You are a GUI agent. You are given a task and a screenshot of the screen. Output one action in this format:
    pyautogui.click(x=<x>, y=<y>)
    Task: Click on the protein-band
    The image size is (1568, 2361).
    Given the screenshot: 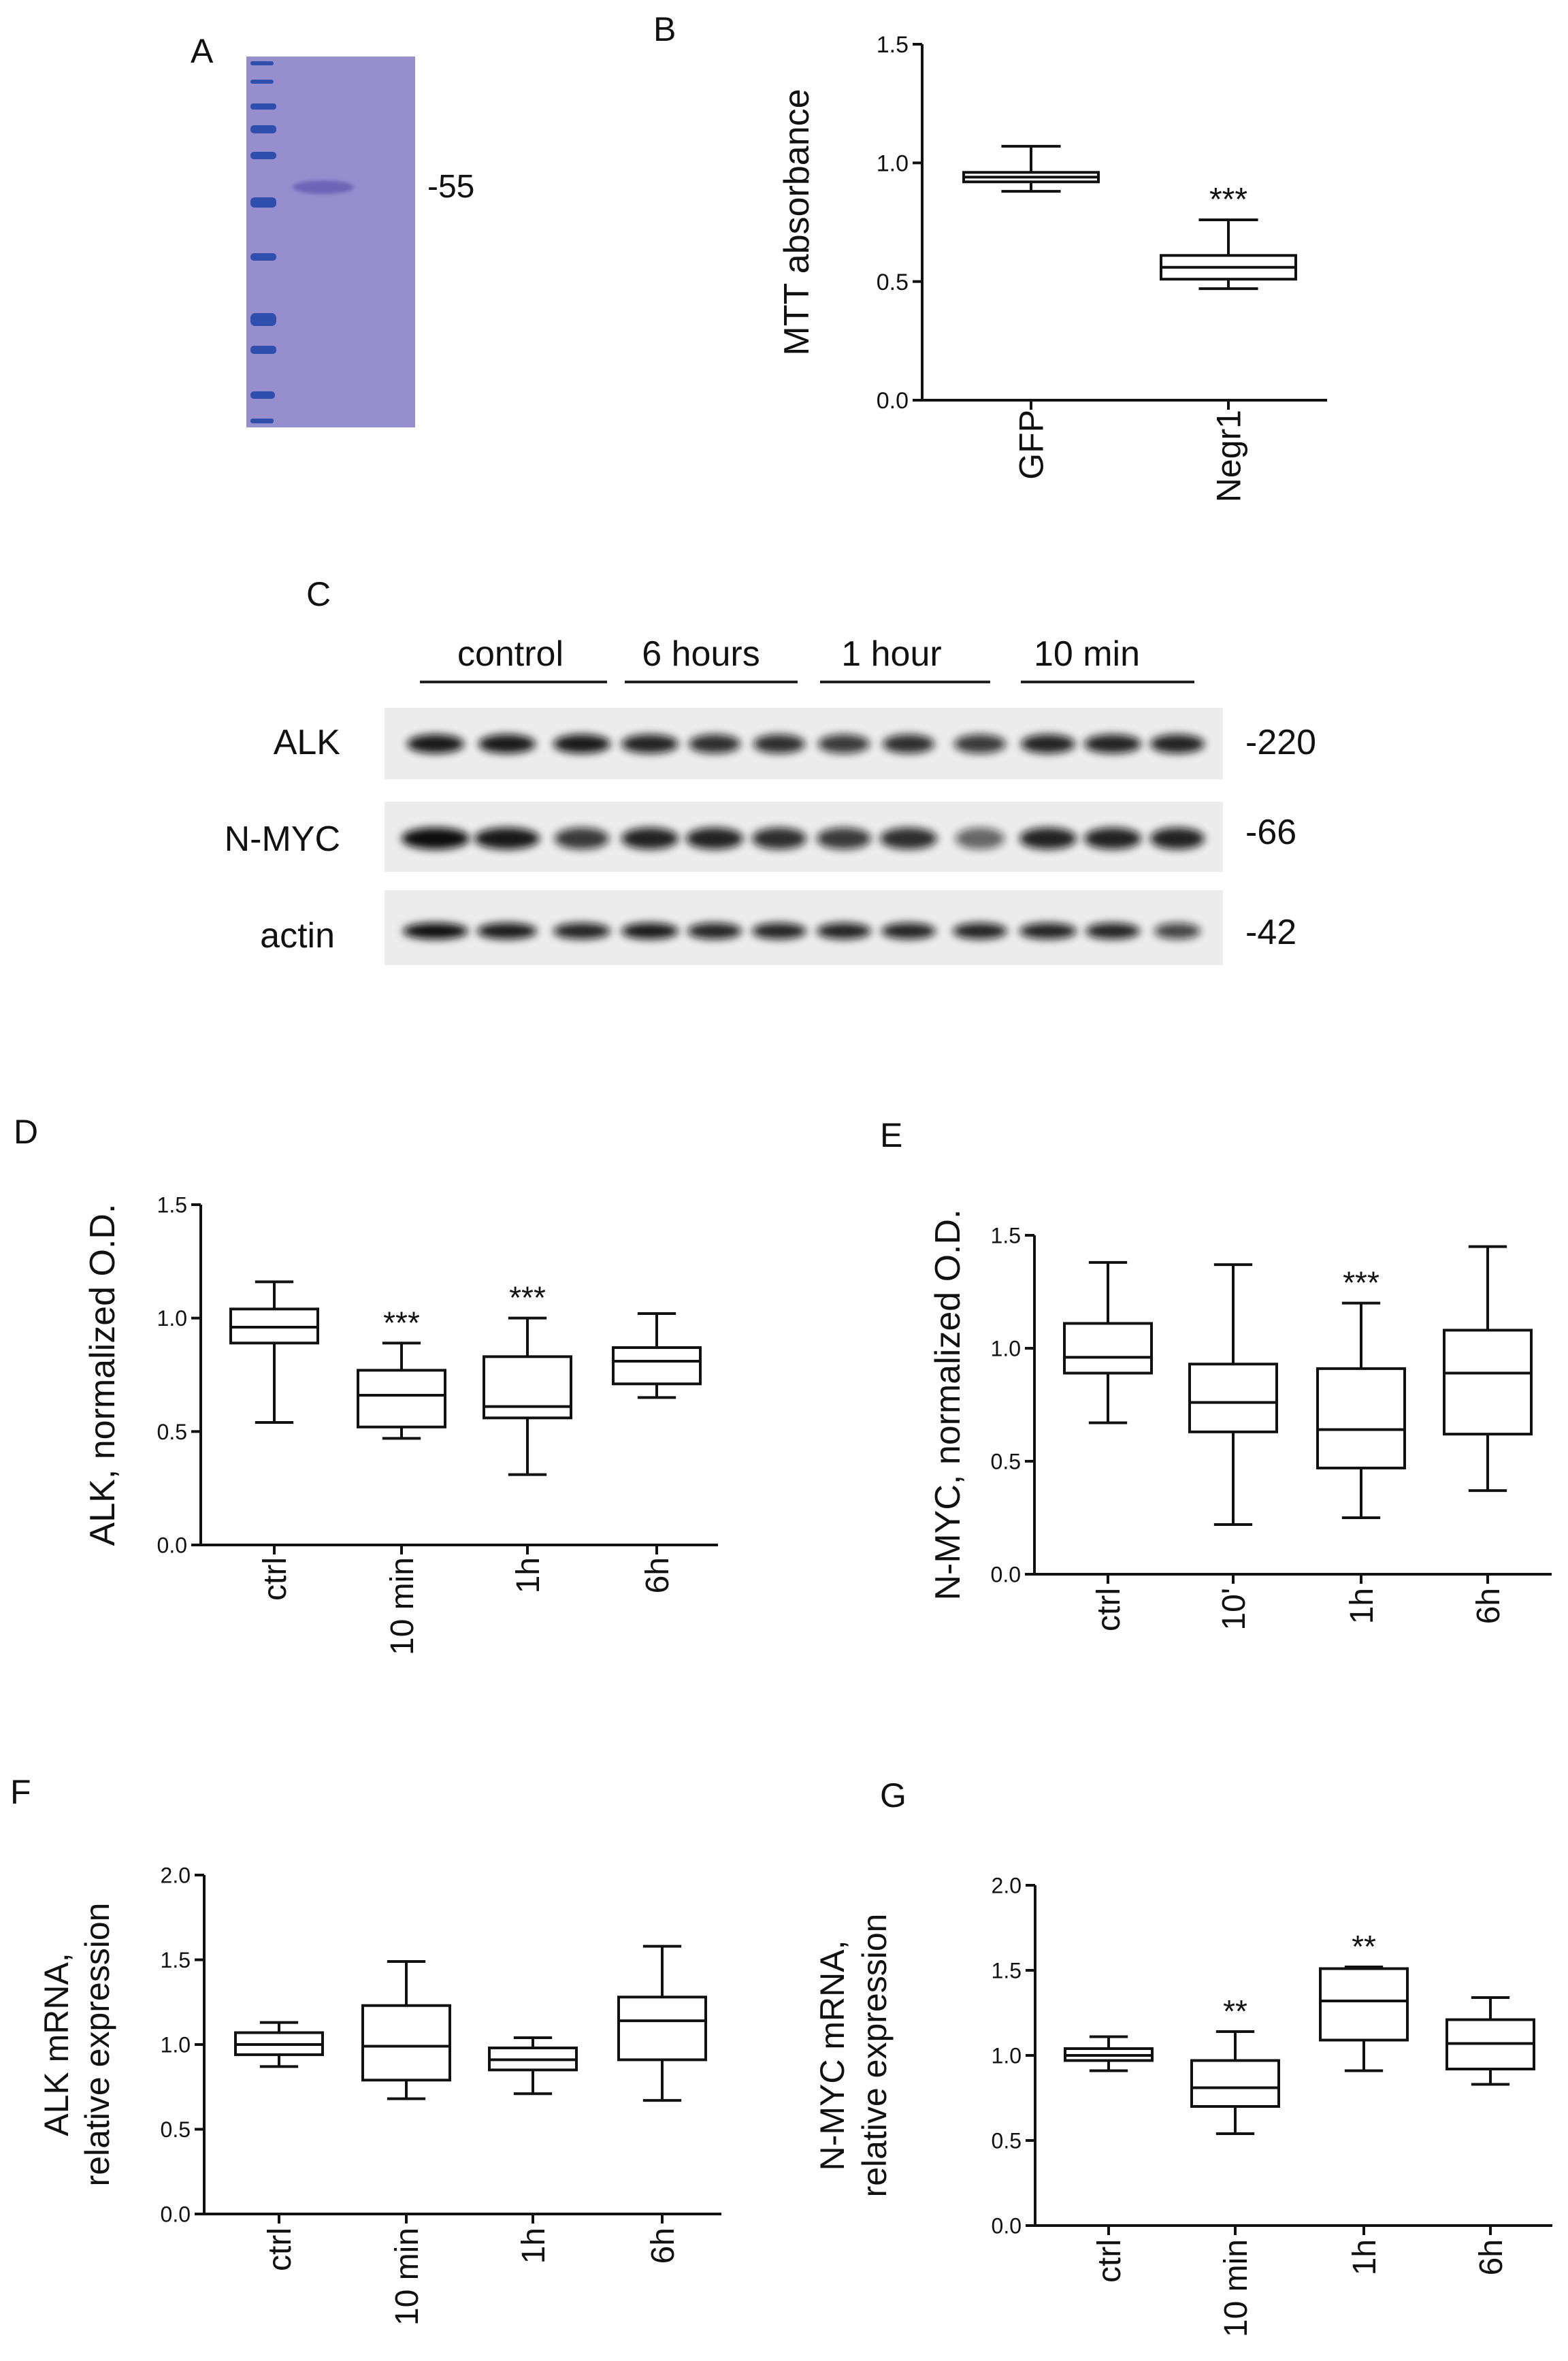 What is the action you would take?
    pyautogui.click(x=324, y=187)
    